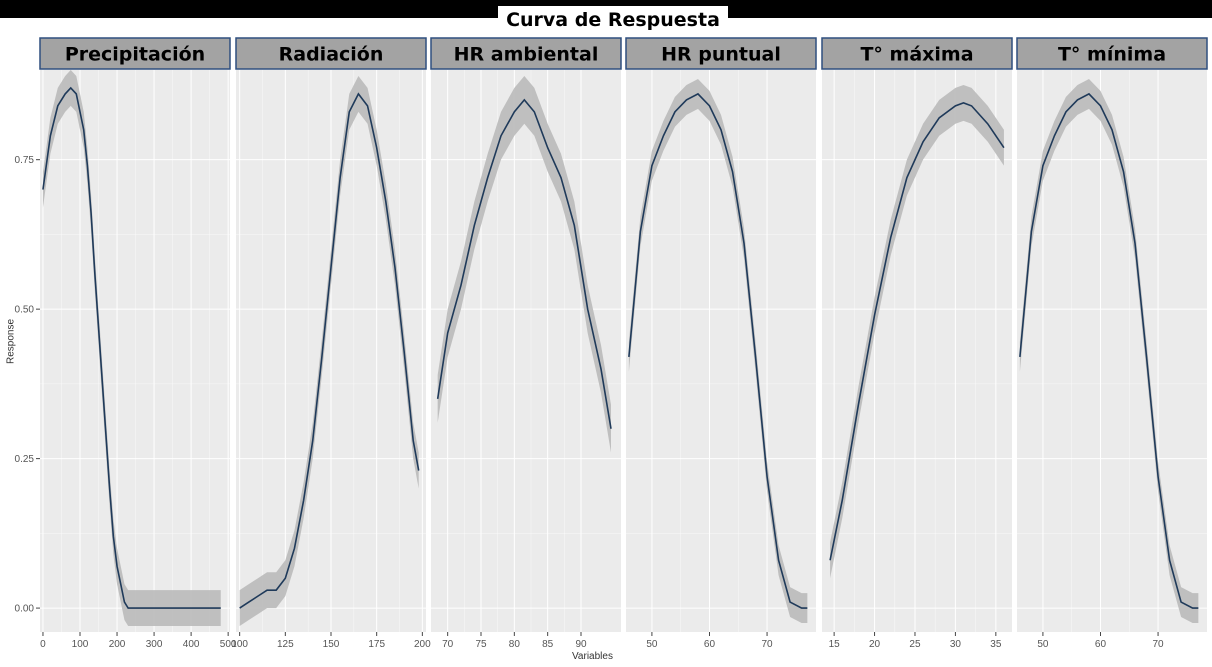 The image size is (1212, 667). Describe the element at coordinates (613, 20) in the screenshot. I see `chart-title: Curva de Respuesta` at that location.